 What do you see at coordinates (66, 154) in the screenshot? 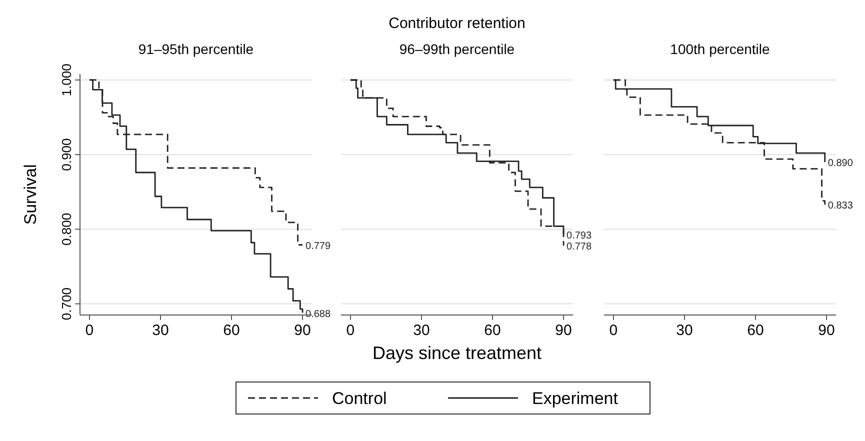
I see `y-tick-label: 0.900` at bounding box center [66, 154].